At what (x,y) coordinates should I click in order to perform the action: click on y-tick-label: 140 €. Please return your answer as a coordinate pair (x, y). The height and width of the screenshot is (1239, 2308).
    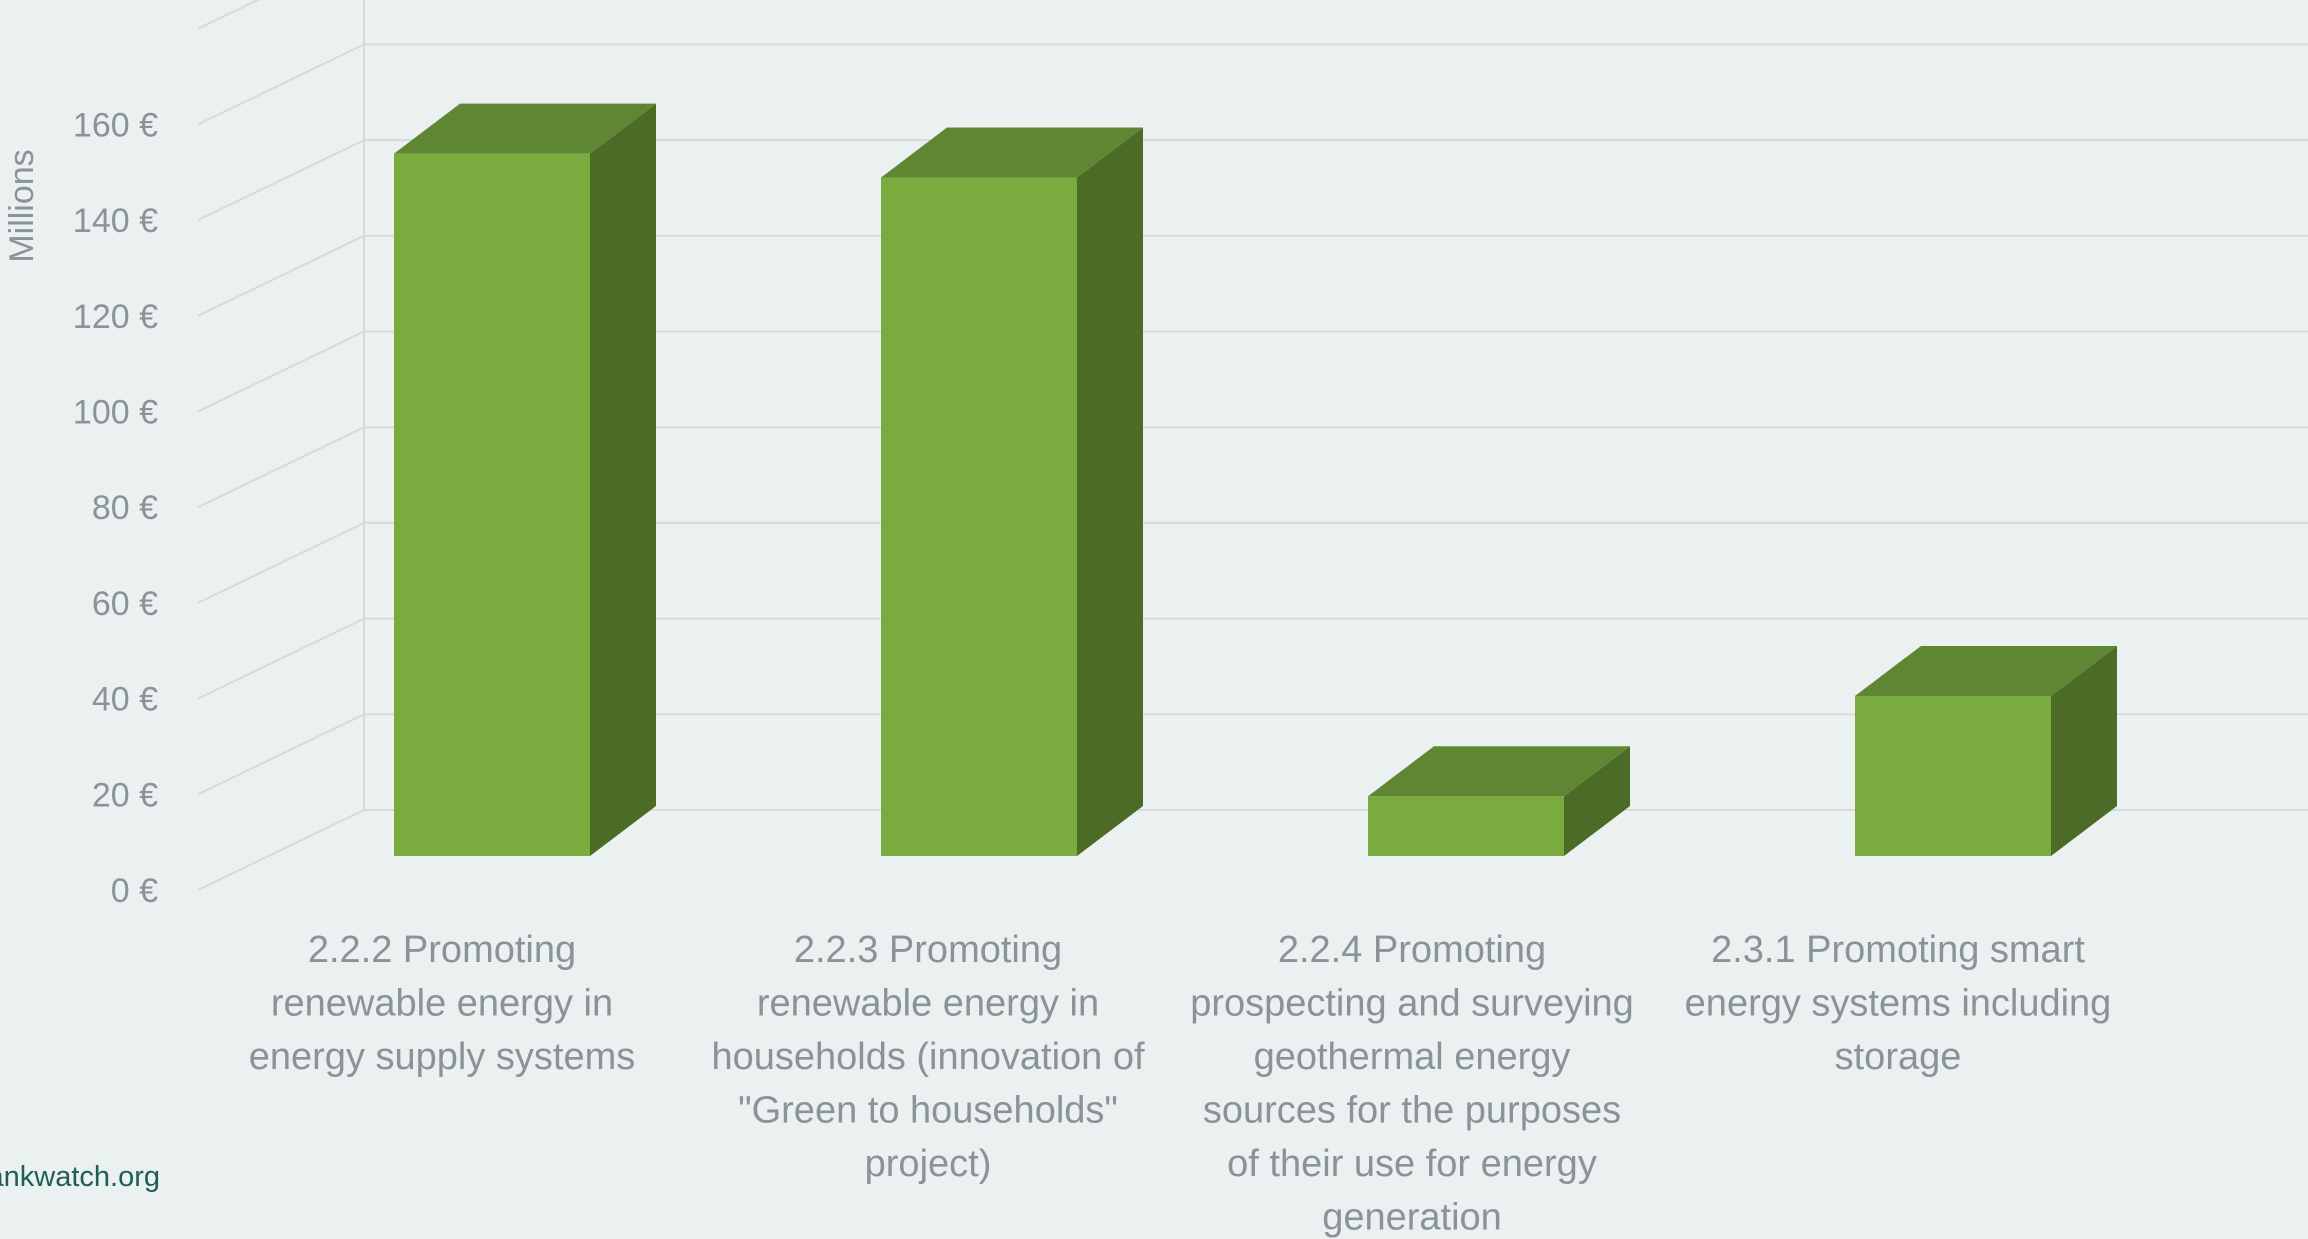
    Looking at the image, I should click on (115, 221).